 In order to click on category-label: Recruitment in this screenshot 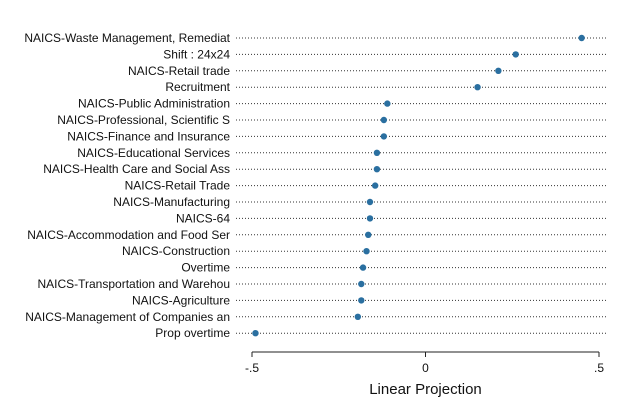, I will do `click(197, 87)`.